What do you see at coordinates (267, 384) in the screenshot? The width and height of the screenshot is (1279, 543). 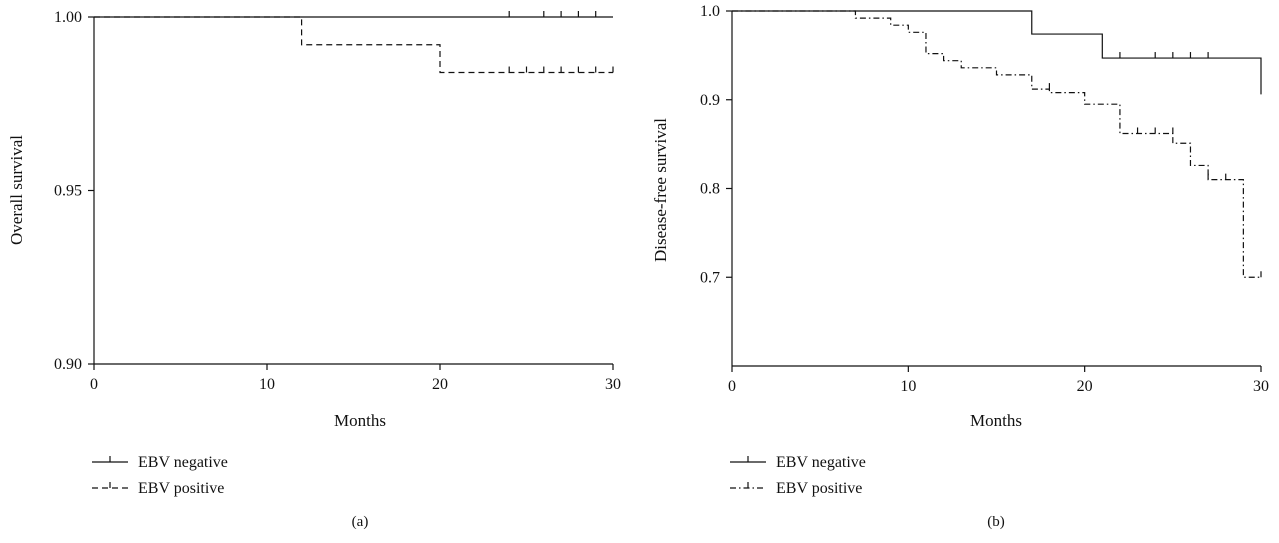 I see `x-tick-label-a: 10` at bounding box center [267, 384].